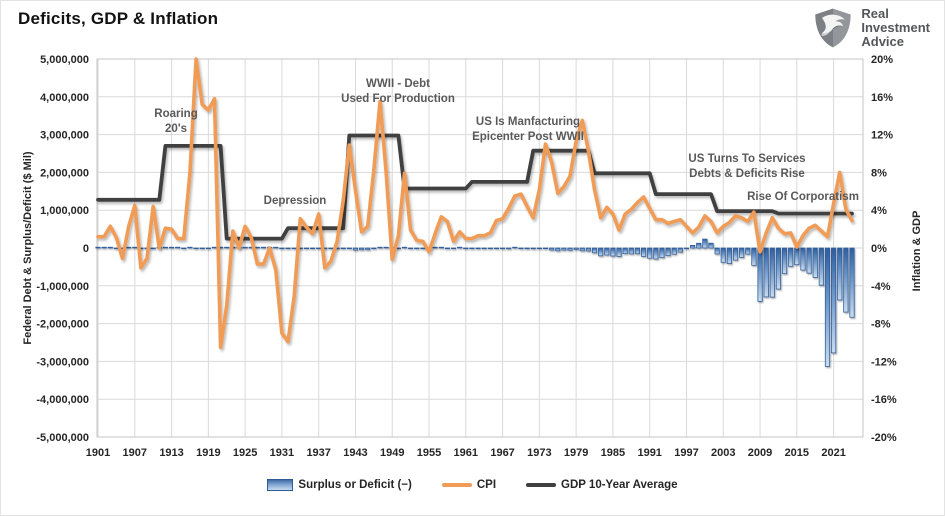  What do you see at coordinates (280, 485) in the screenshot?
I see `bar-swatch-icon` at bounding box center [280, 485].